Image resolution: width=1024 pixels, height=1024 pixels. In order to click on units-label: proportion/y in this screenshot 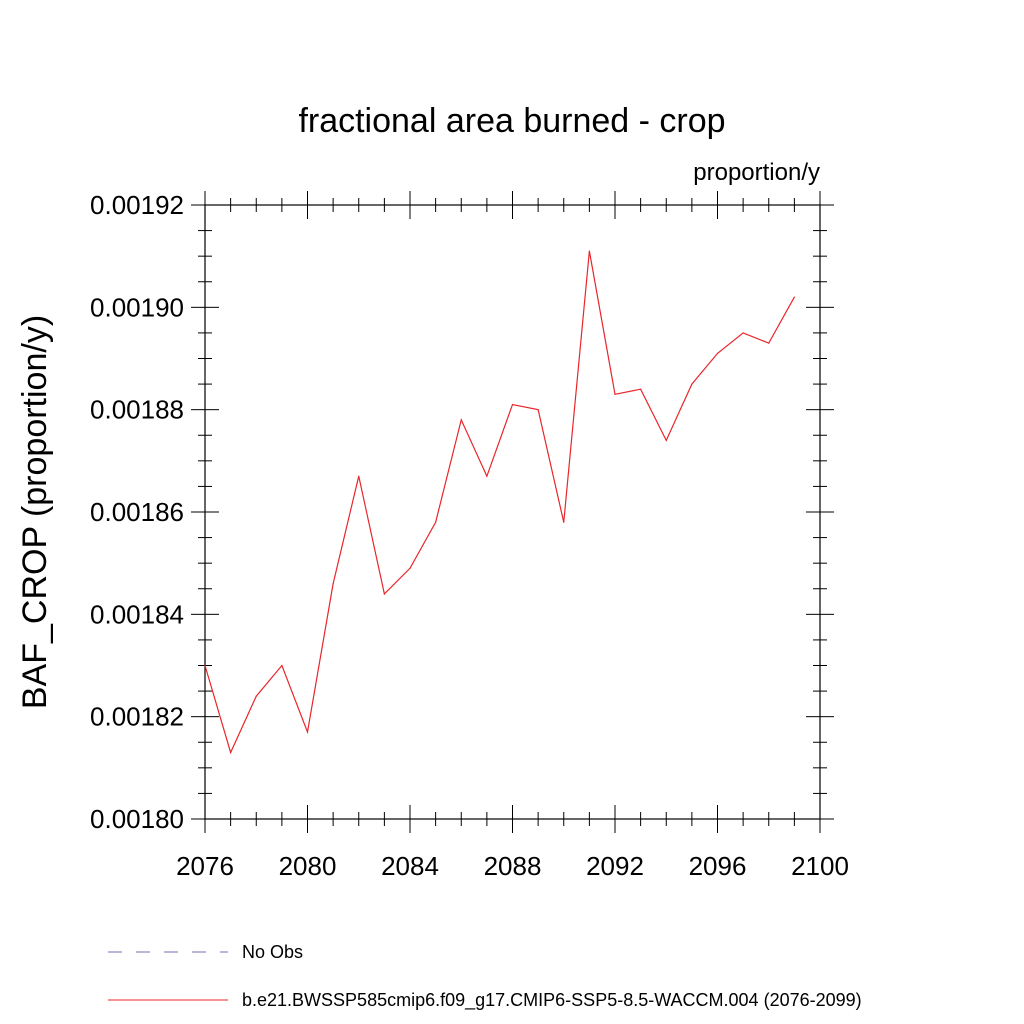, I will do `click(756, 172)`.